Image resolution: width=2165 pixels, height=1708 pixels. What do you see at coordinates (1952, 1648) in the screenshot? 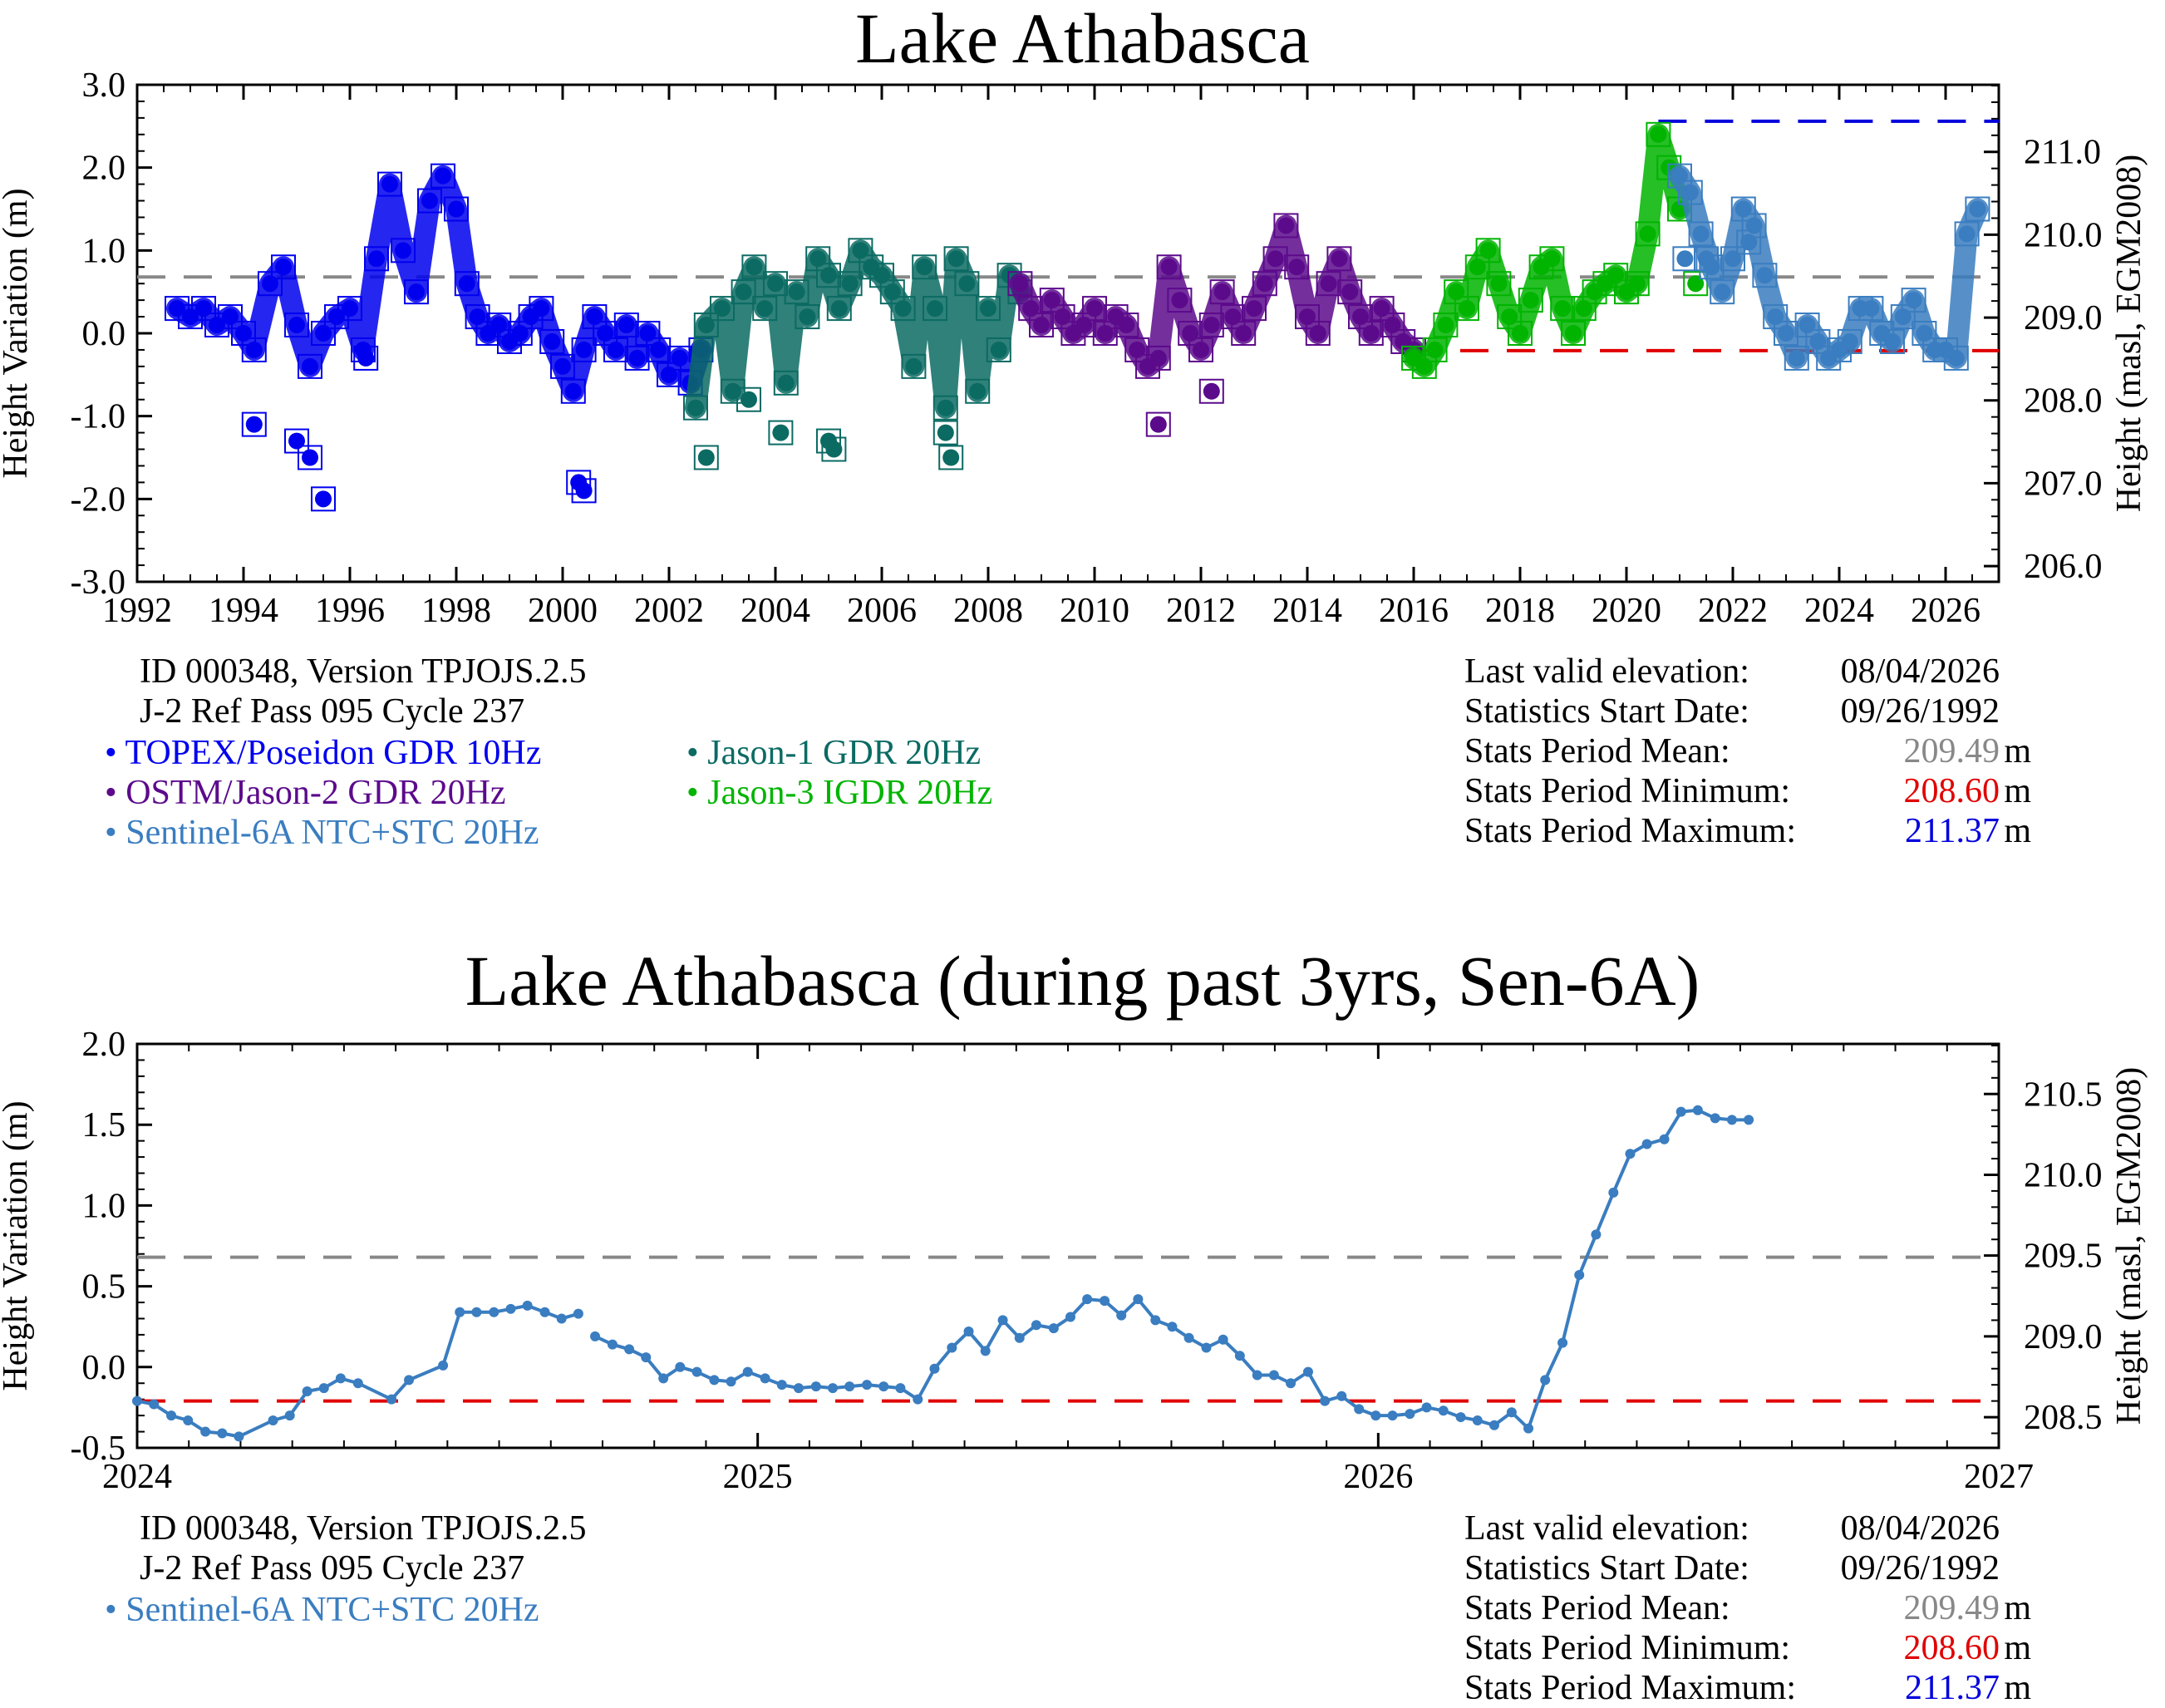
I see `minimum-value: 208.60` at bounding box center [1952, 1648].